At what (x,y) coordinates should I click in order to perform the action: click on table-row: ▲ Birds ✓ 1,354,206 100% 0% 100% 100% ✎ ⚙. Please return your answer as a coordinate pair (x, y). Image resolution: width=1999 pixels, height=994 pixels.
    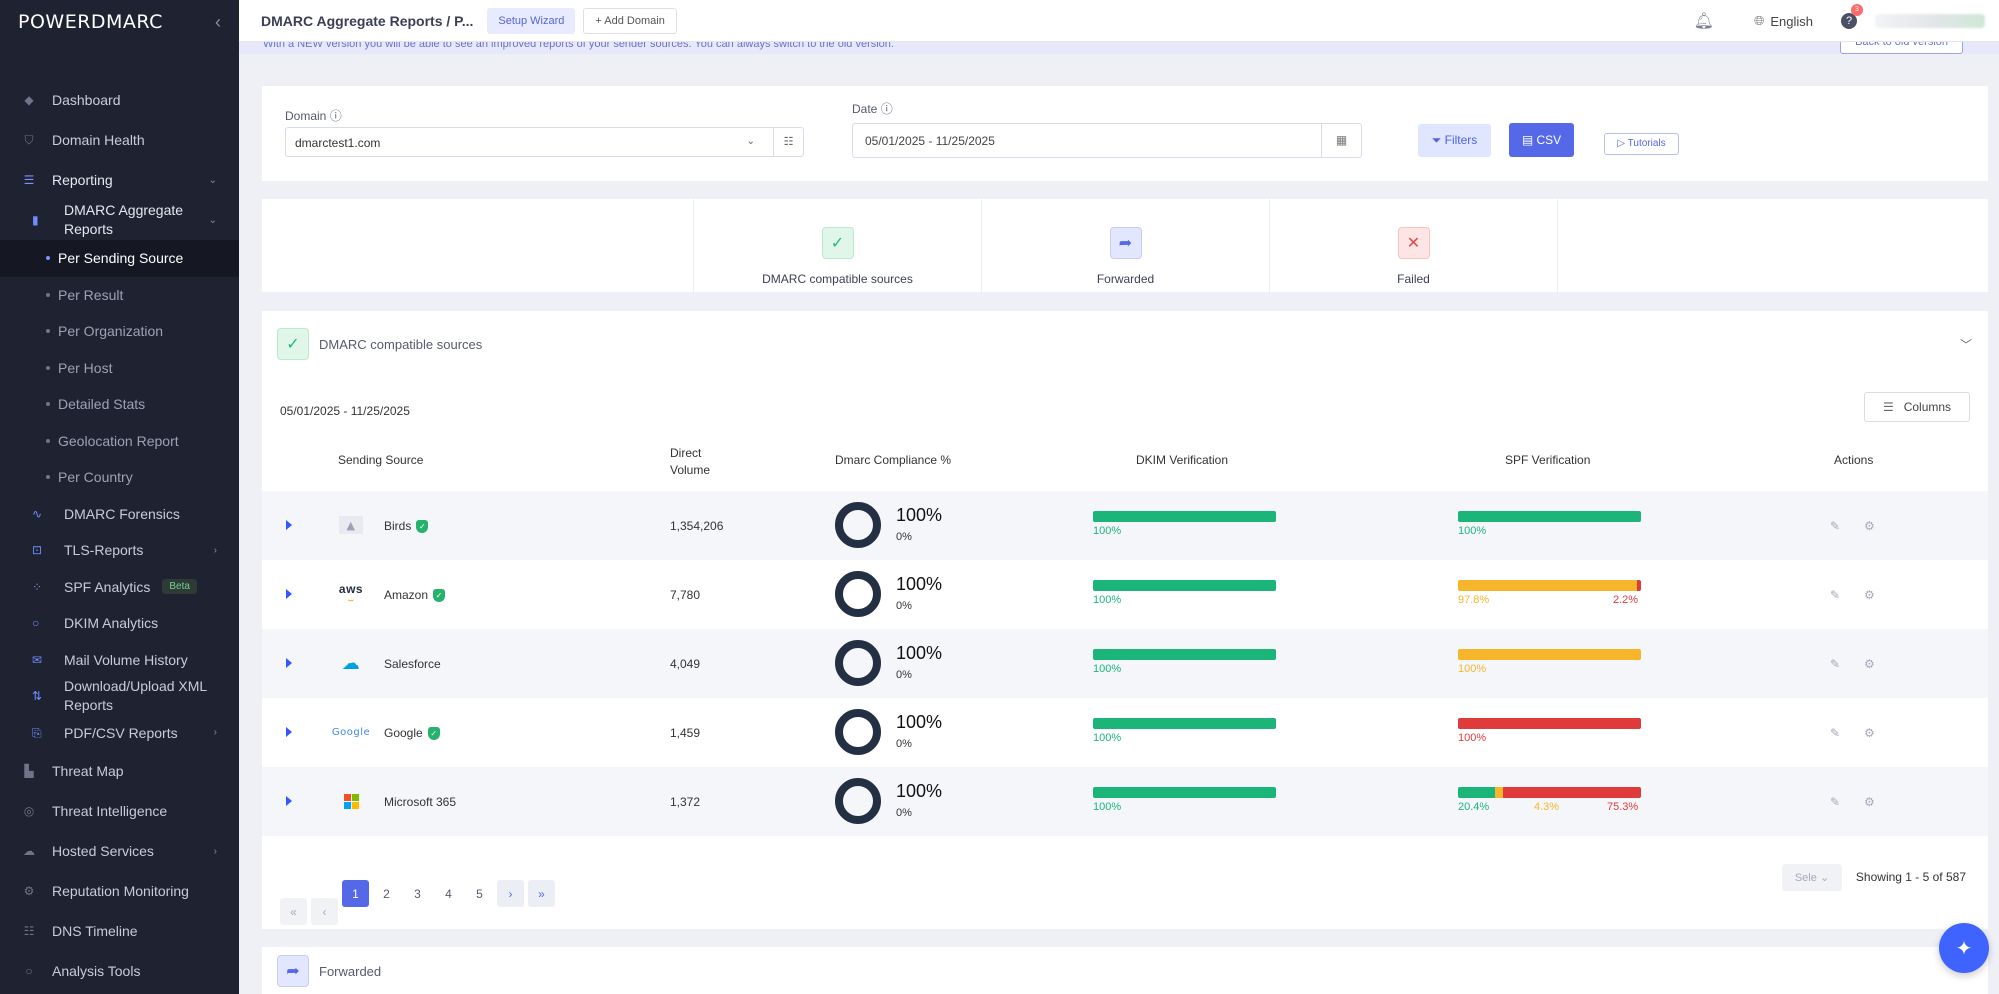
    Looking at the image, I should click on (1125, 525).